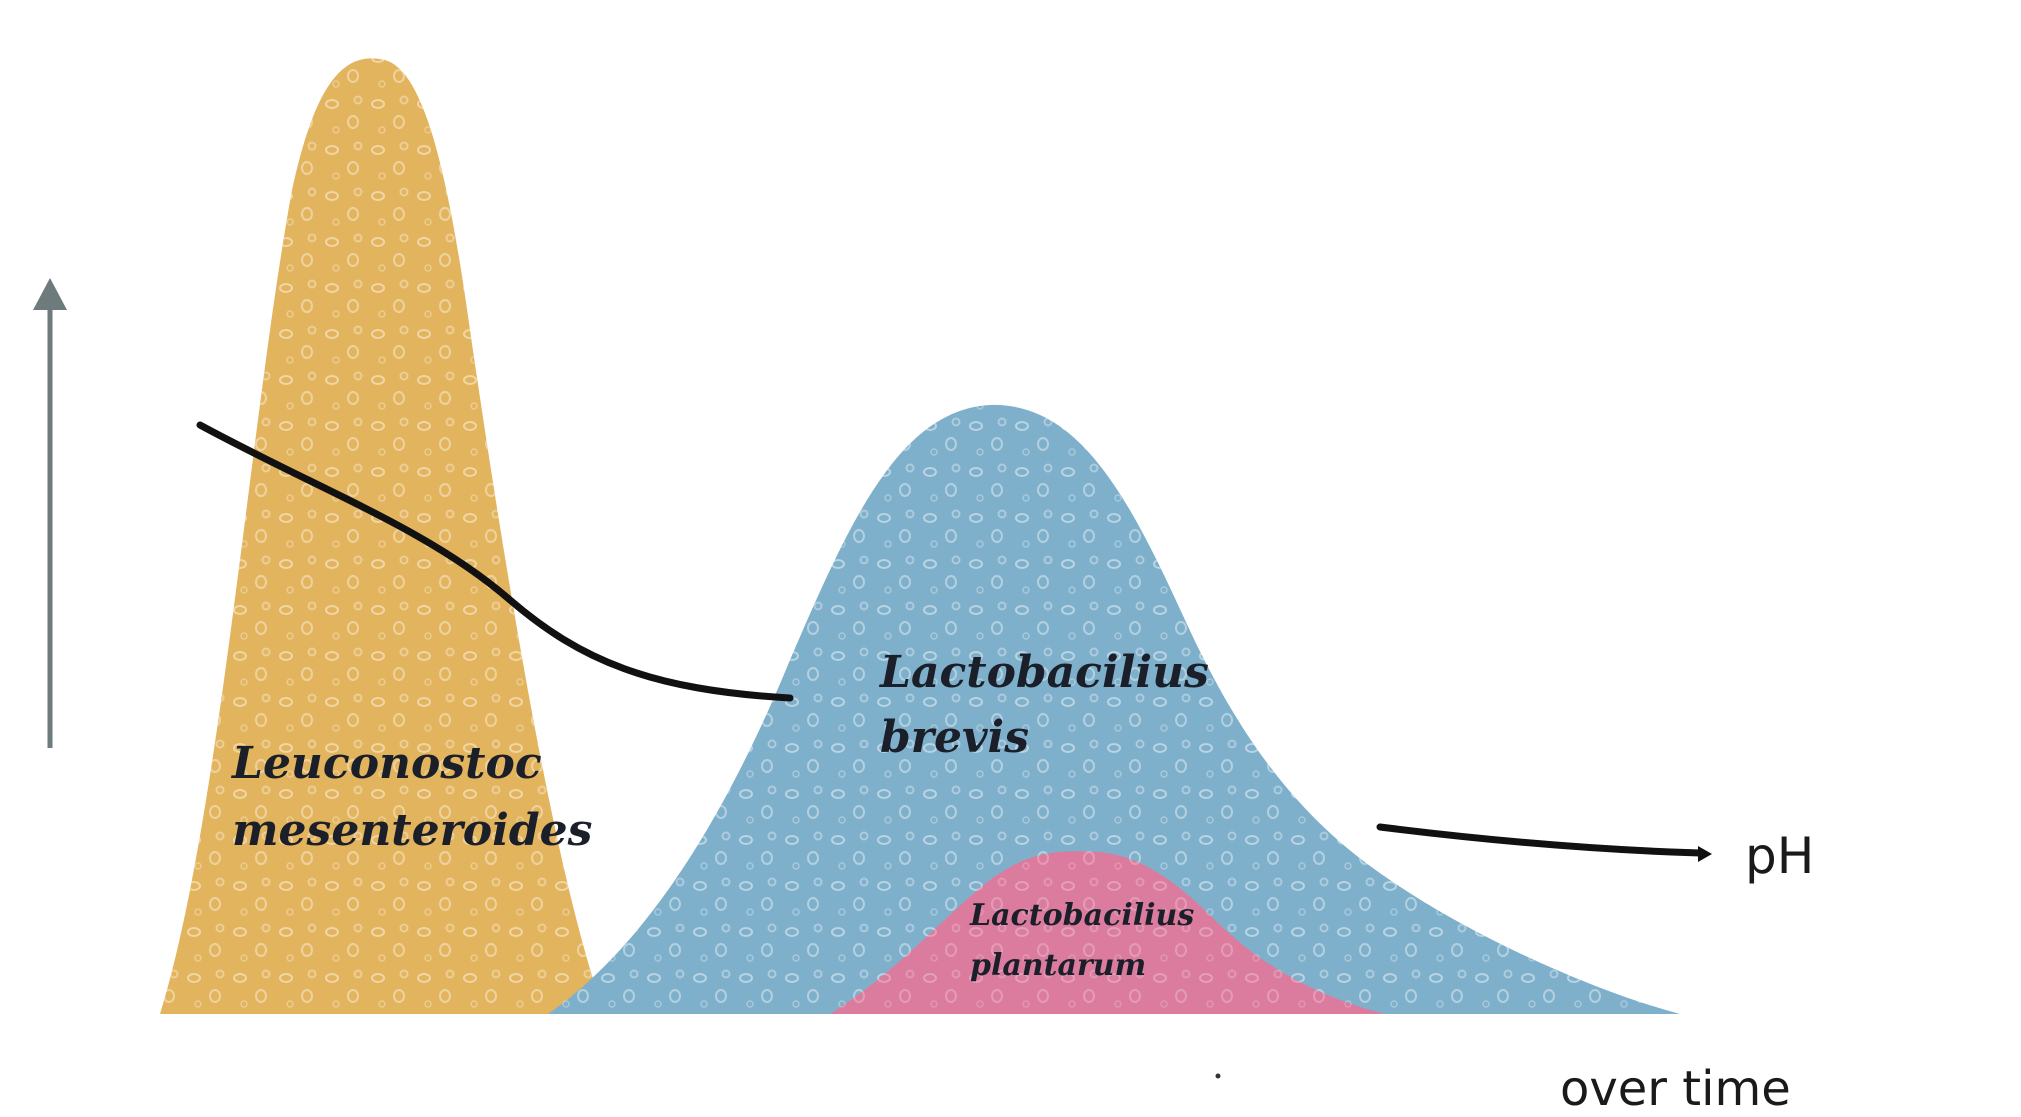 The image size is (2021, 1117). I want to click on vertical-axis-arrow, so click(50, 513).